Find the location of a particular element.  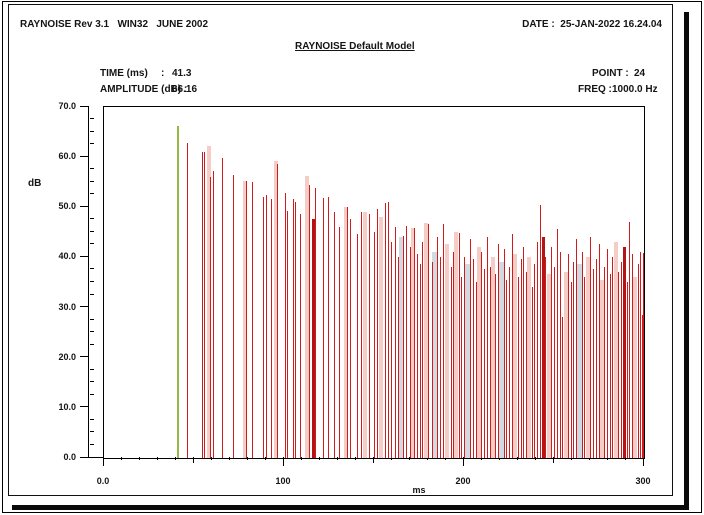

y-tick-label: 60.0 is located at coordinates (67, 156).